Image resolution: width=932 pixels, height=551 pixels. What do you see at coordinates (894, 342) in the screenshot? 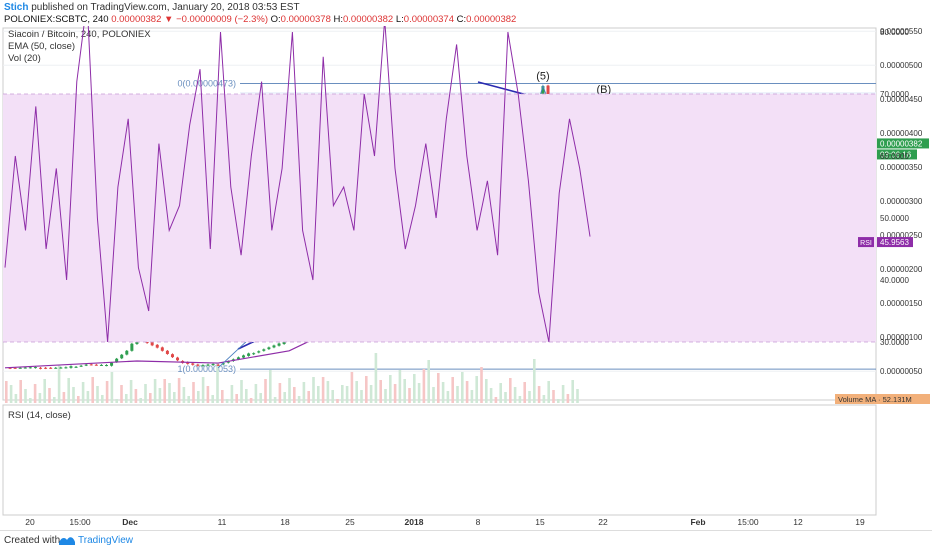
I see `rsi-tick-label: 30.0000` at bounding box center [894, 342].